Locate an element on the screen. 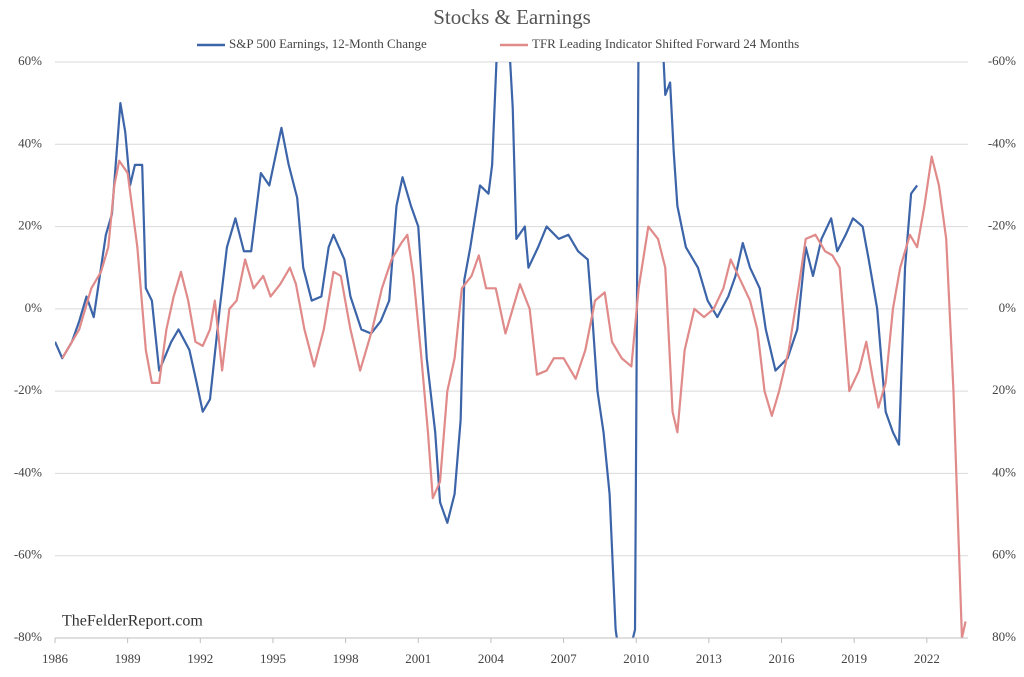  x-tick-label: 2007 is located at coordinates (564, 658).